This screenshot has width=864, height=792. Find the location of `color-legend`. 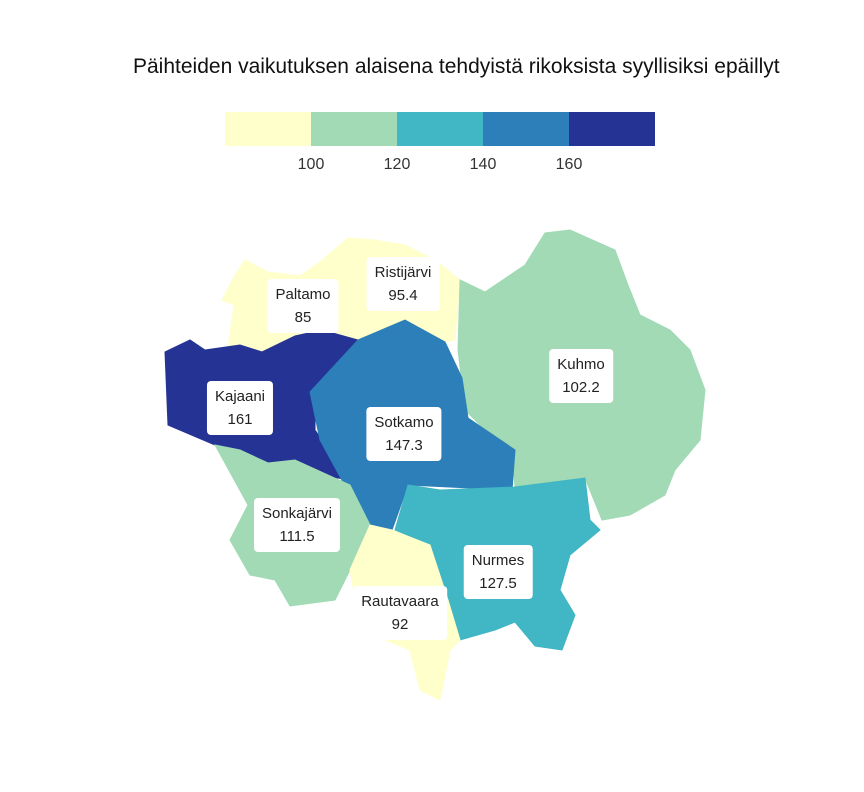

color-legend is located at coordinates (440, 129).